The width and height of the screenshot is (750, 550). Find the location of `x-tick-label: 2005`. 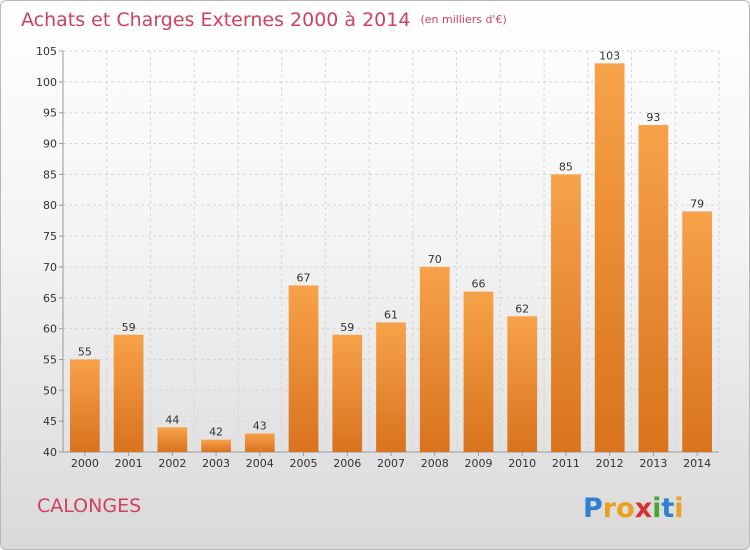

x-tick-label: 2005 is located at coordinates (304, 463).